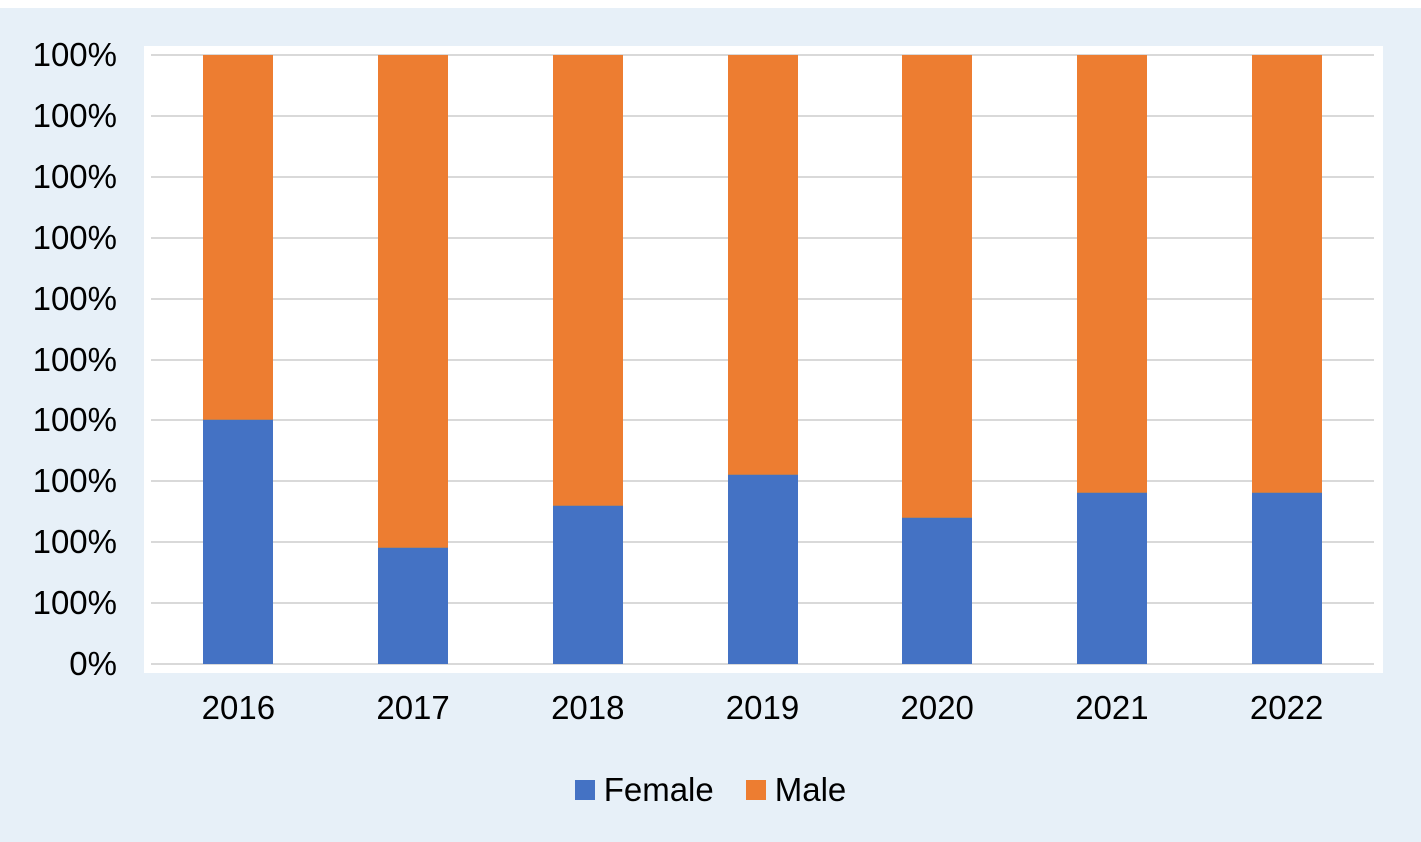  Describe the element at coordinates (584, 790) in the screenshot. I see `legend-swatch-female` at that location.